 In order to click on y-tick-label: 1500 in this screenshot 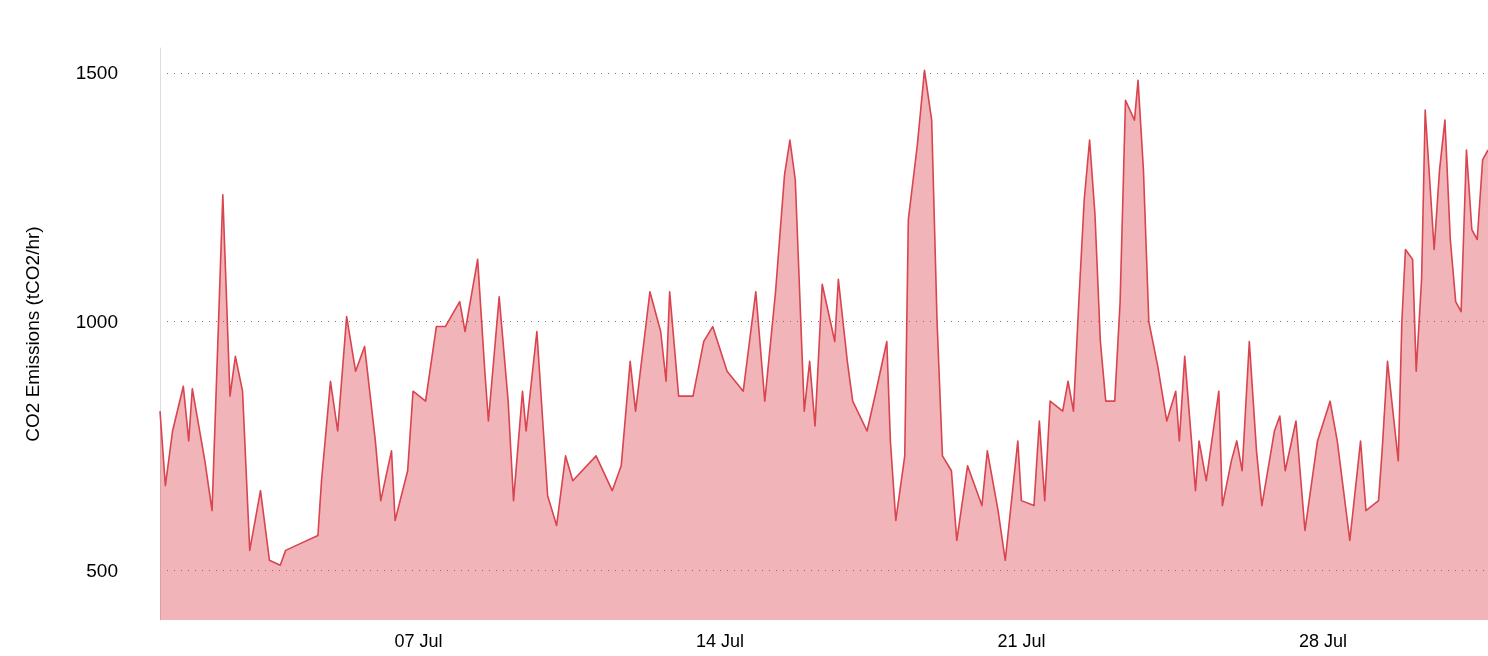, I will do `click(96, 73)`.